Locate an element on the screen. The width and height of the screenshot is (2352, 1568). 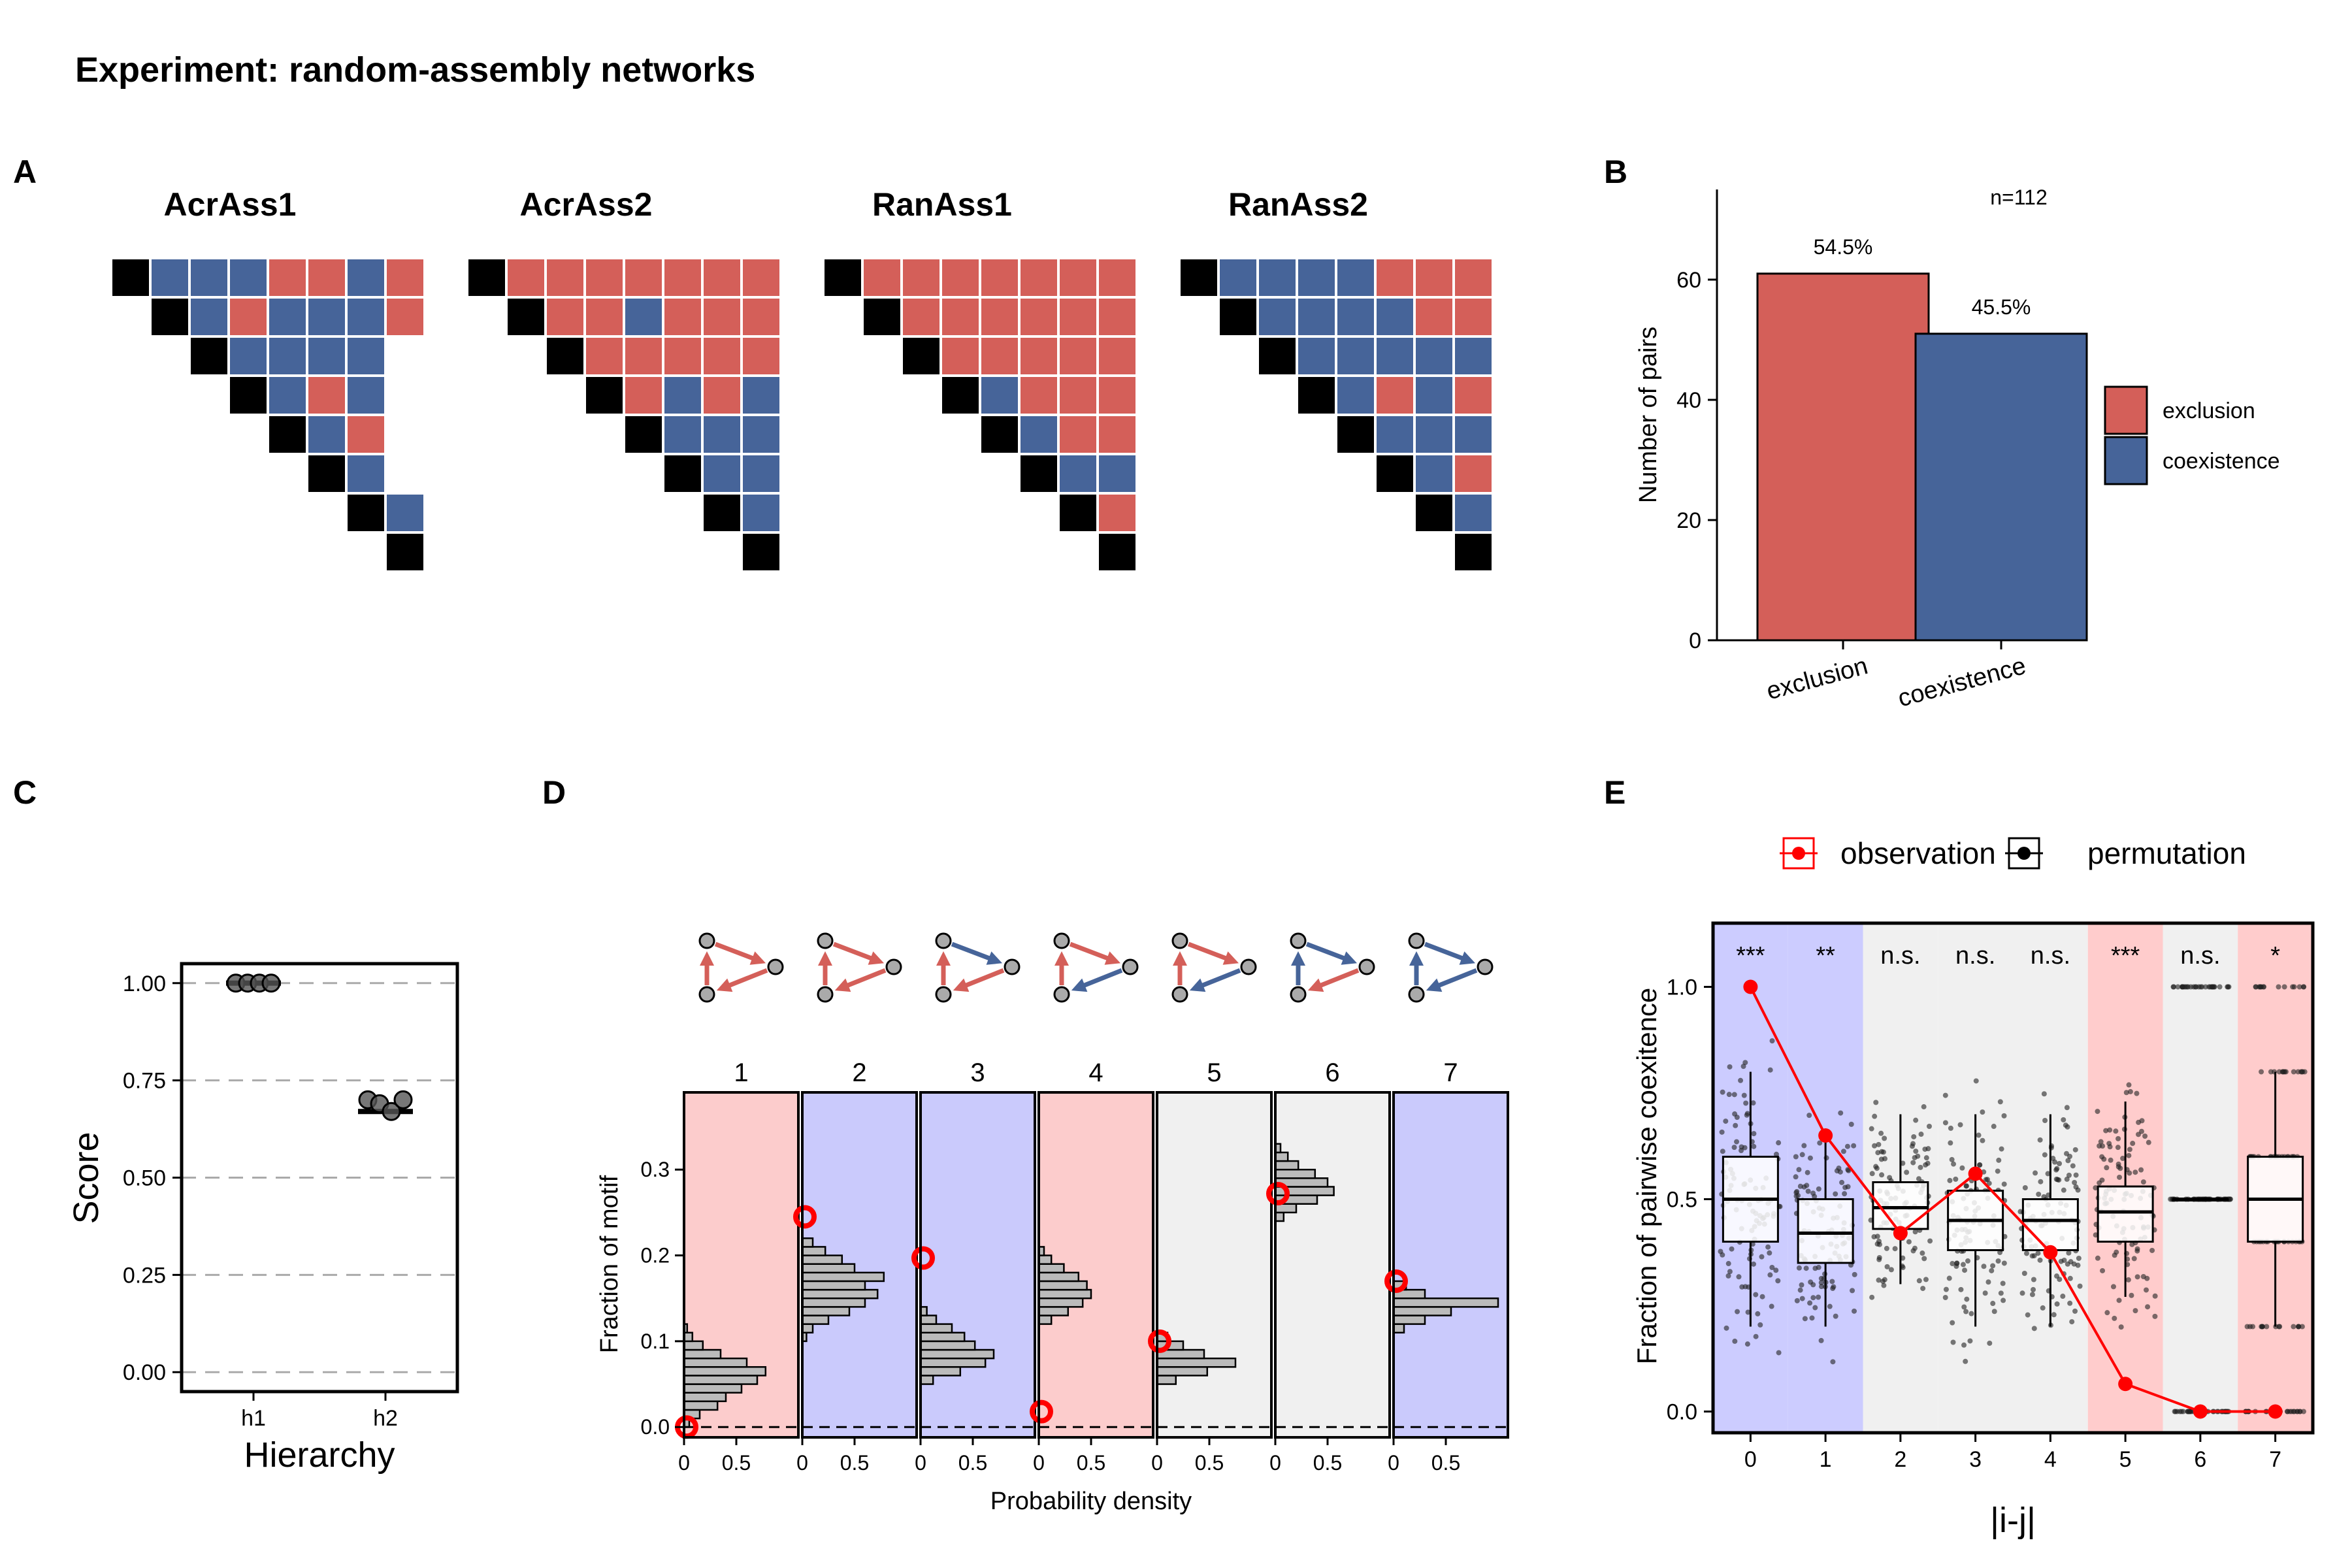
e-x-tick-label: 4 is located at coordinates (2050, 1459).